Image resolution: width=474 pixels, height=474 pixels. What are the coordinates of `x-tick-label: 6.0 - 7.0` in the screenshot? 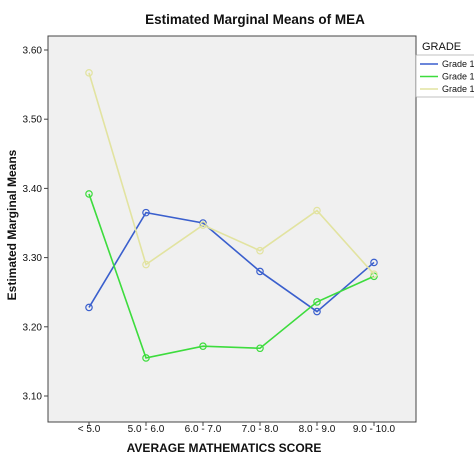 It's located at (203, 429).